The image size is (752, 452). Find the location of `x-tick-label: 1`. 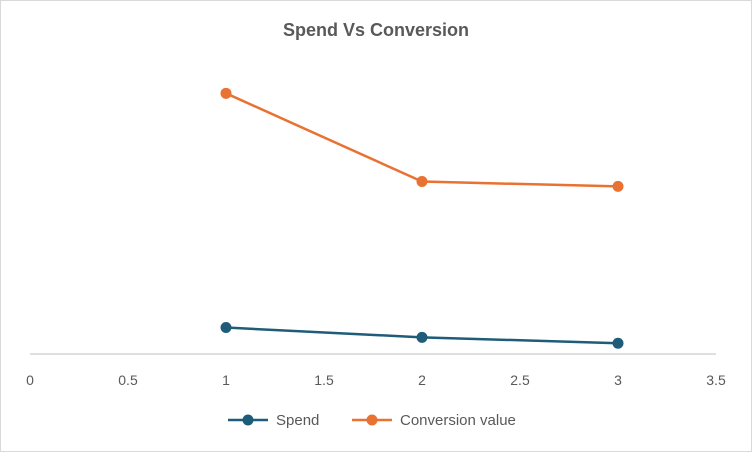

x-tick-label: 1 is located at coordinates (226, 380).